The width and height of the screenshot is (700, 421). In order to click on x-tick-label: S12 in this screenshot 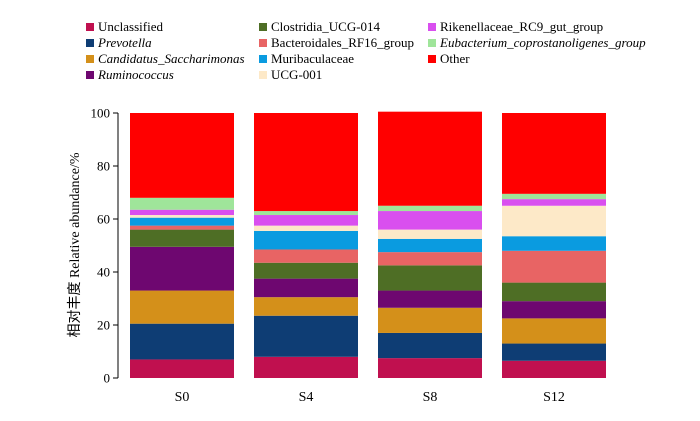, I will do `click(554, 397)`.